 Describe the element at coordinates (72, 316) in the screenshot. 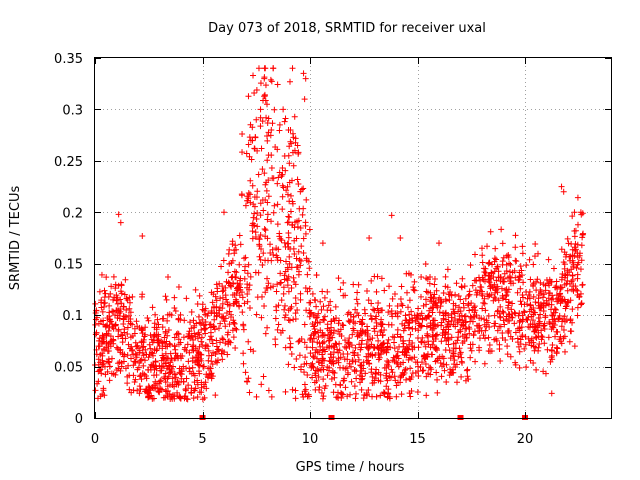

I see `y-tick-label: 0.1` at that location.